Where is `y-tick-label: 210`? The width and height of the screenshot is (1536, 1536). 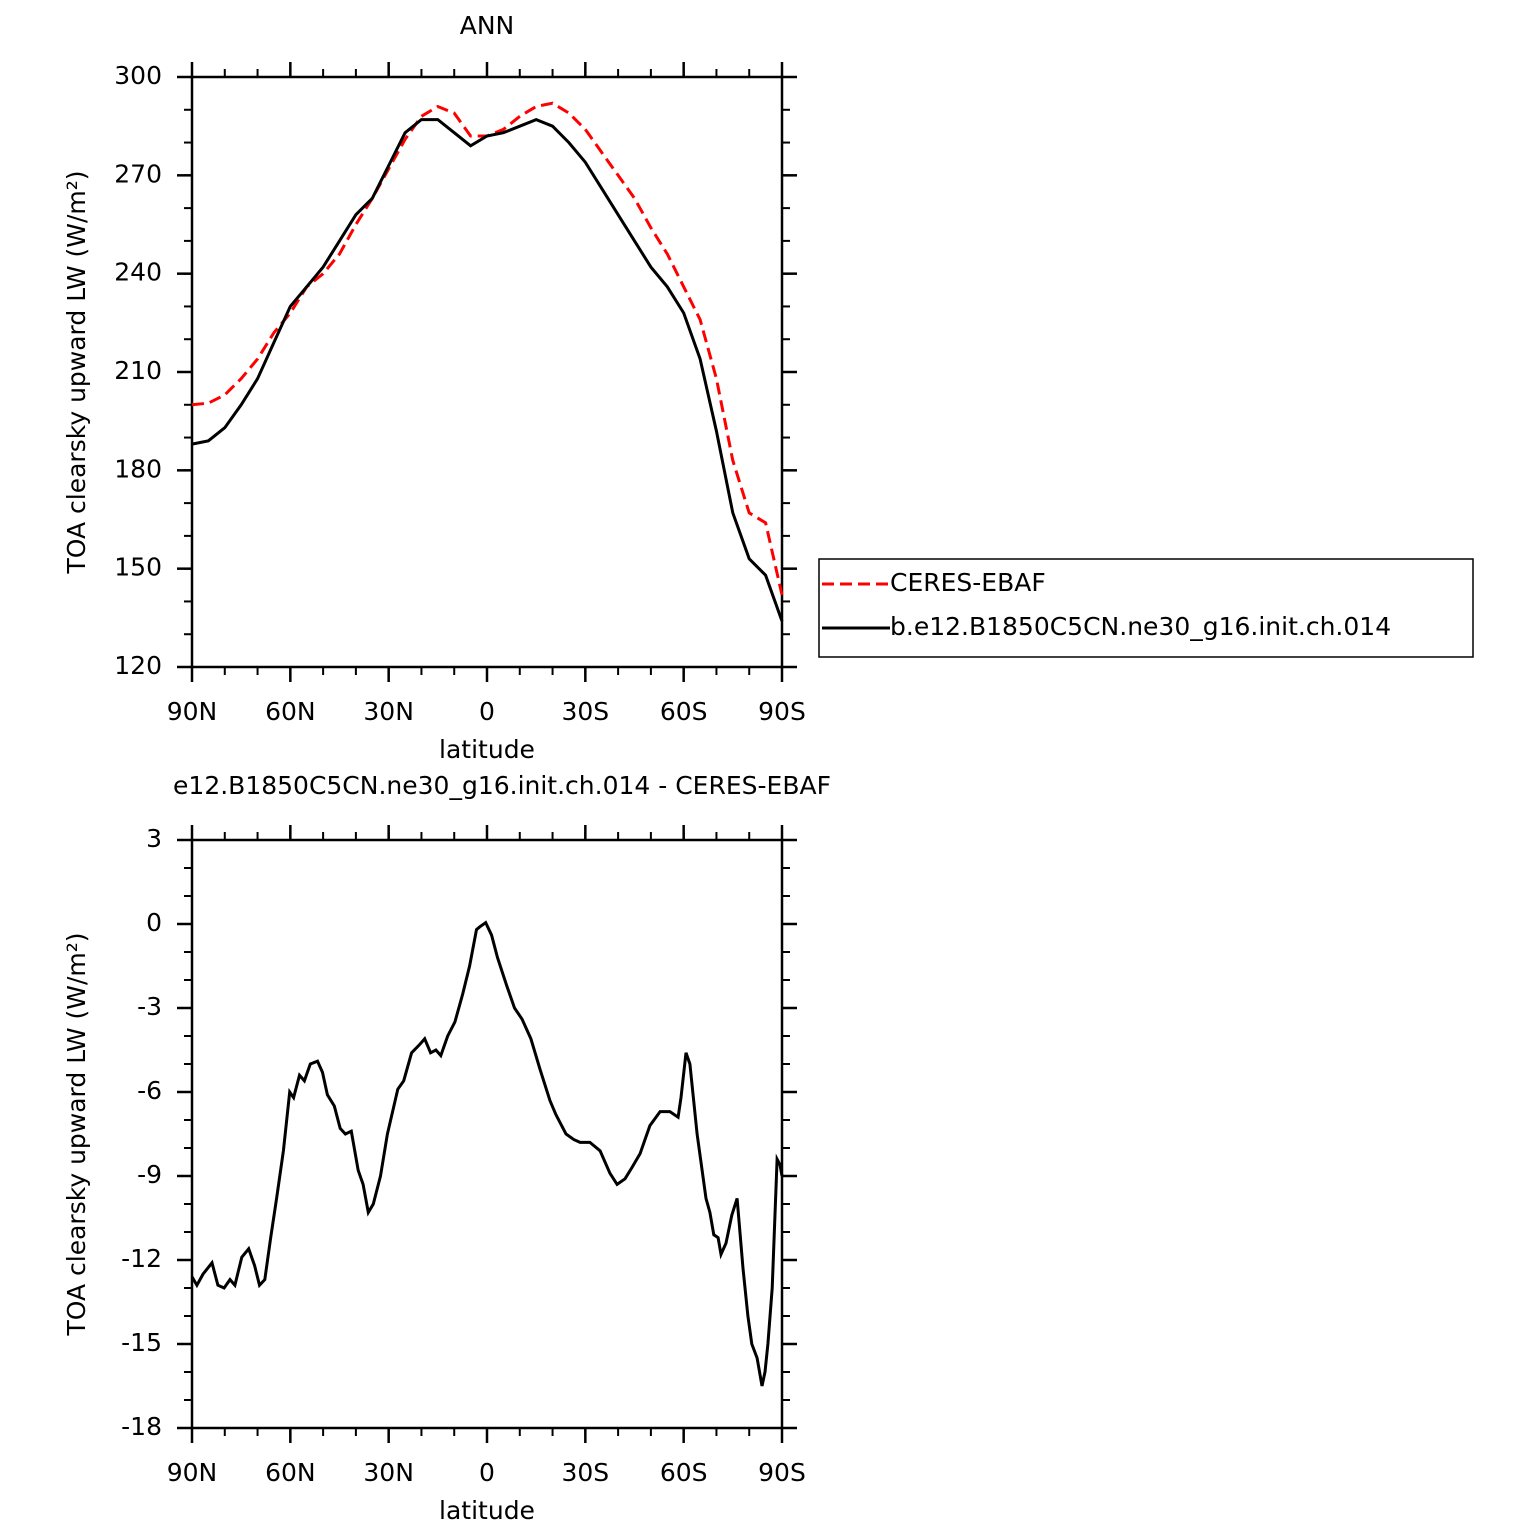
y-tick-label: 210 is located at coordinates (138, 370).